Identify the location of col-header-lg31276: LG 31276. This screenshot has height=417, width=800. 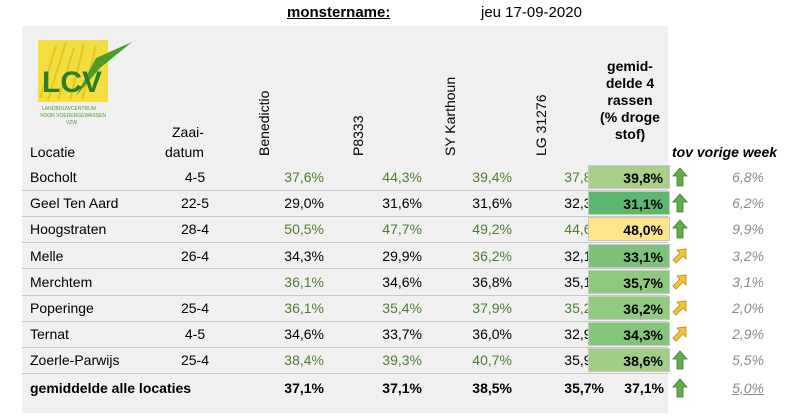
(541, 125).